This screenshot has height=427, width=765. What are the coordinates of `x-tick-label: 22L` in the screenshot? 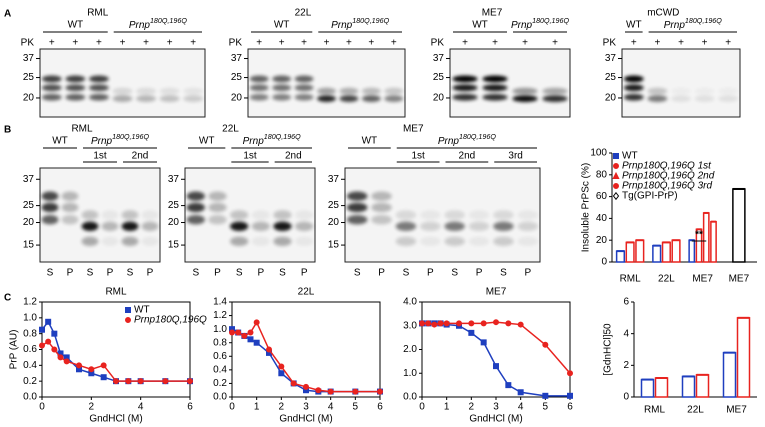 It's located at (695, 410).